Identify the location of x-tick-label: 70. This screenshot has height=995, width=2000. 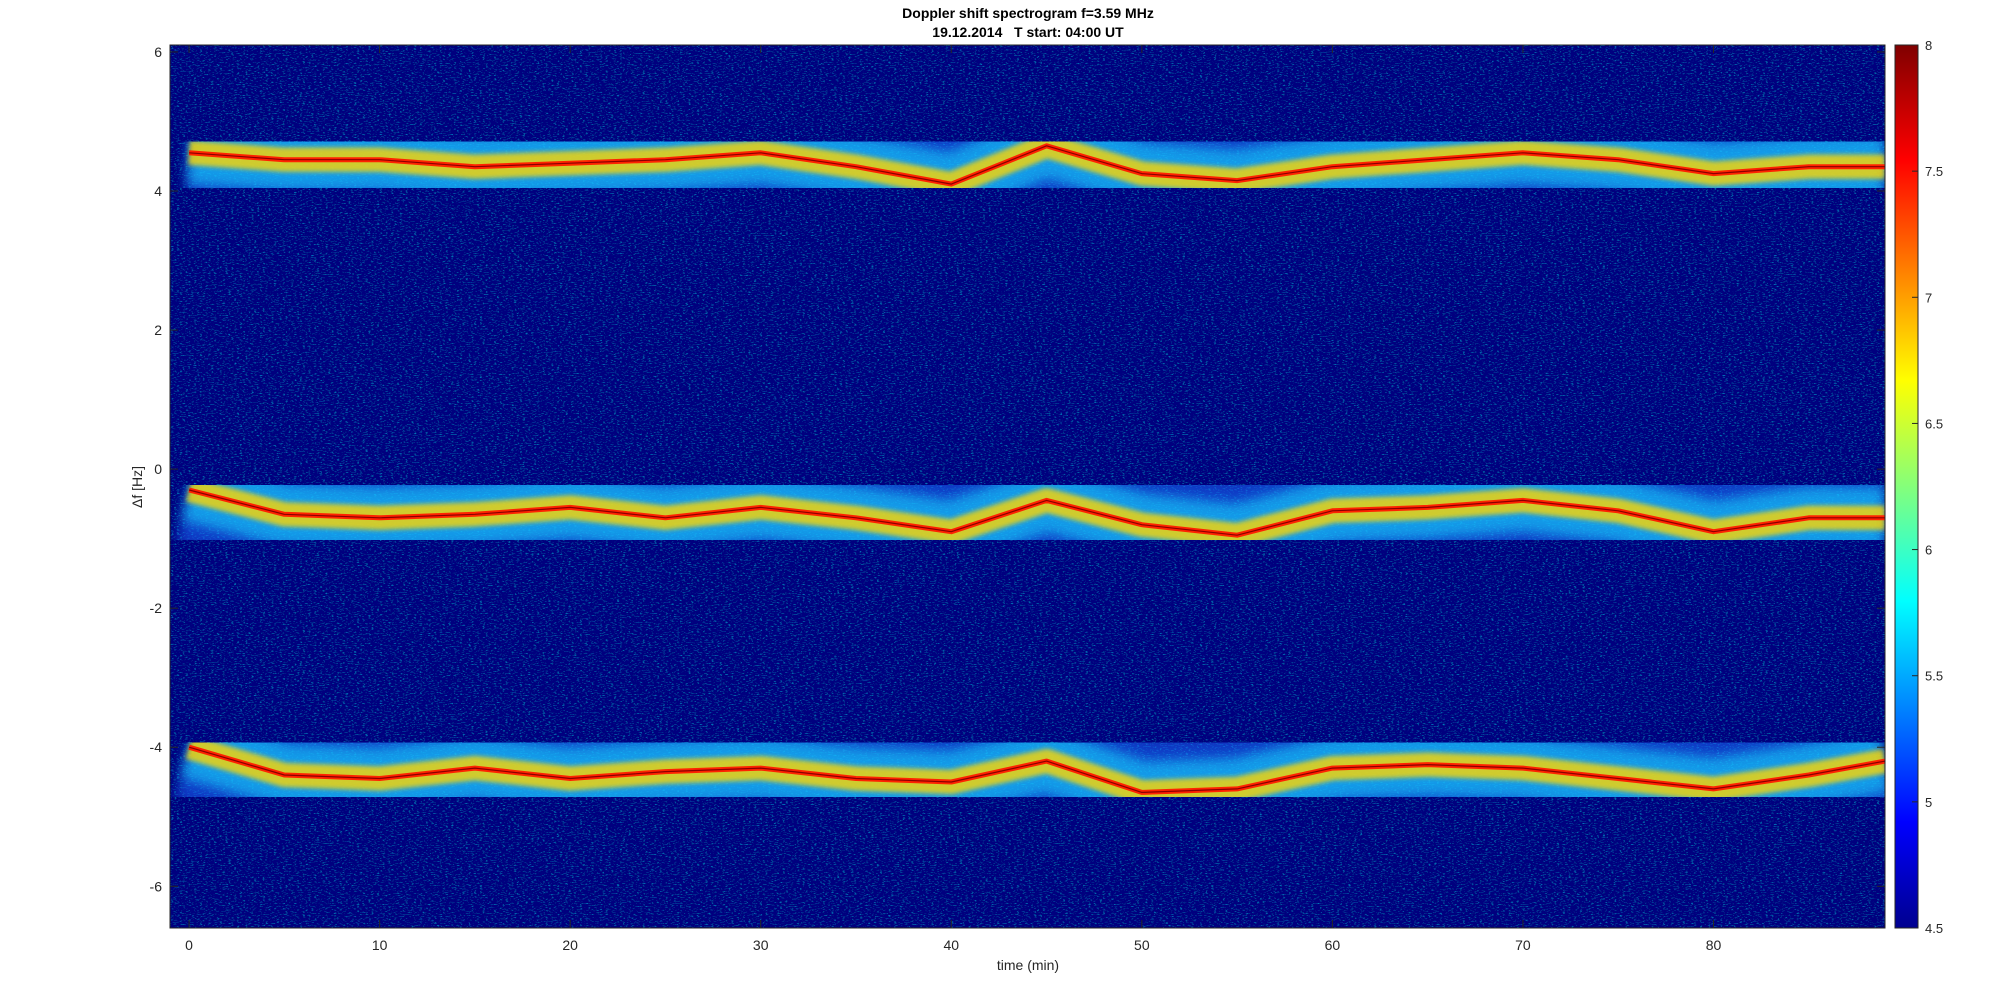
(1523, 945).